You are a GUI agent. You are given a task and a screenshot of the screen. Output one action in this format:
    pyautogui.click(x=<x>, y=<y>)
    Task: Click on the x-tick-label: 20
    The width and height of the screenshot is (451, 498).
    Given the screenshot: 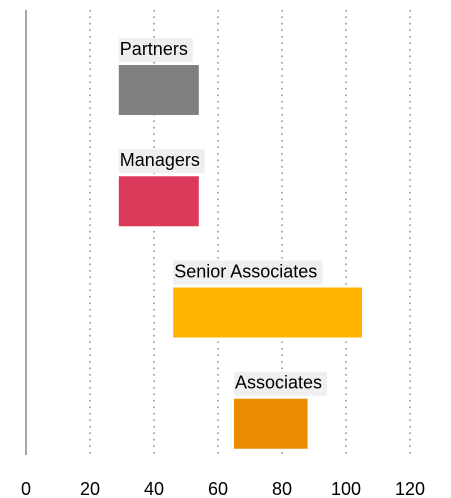 What is the action you would take?
    pyautogui.click(x=90, y=488)
    